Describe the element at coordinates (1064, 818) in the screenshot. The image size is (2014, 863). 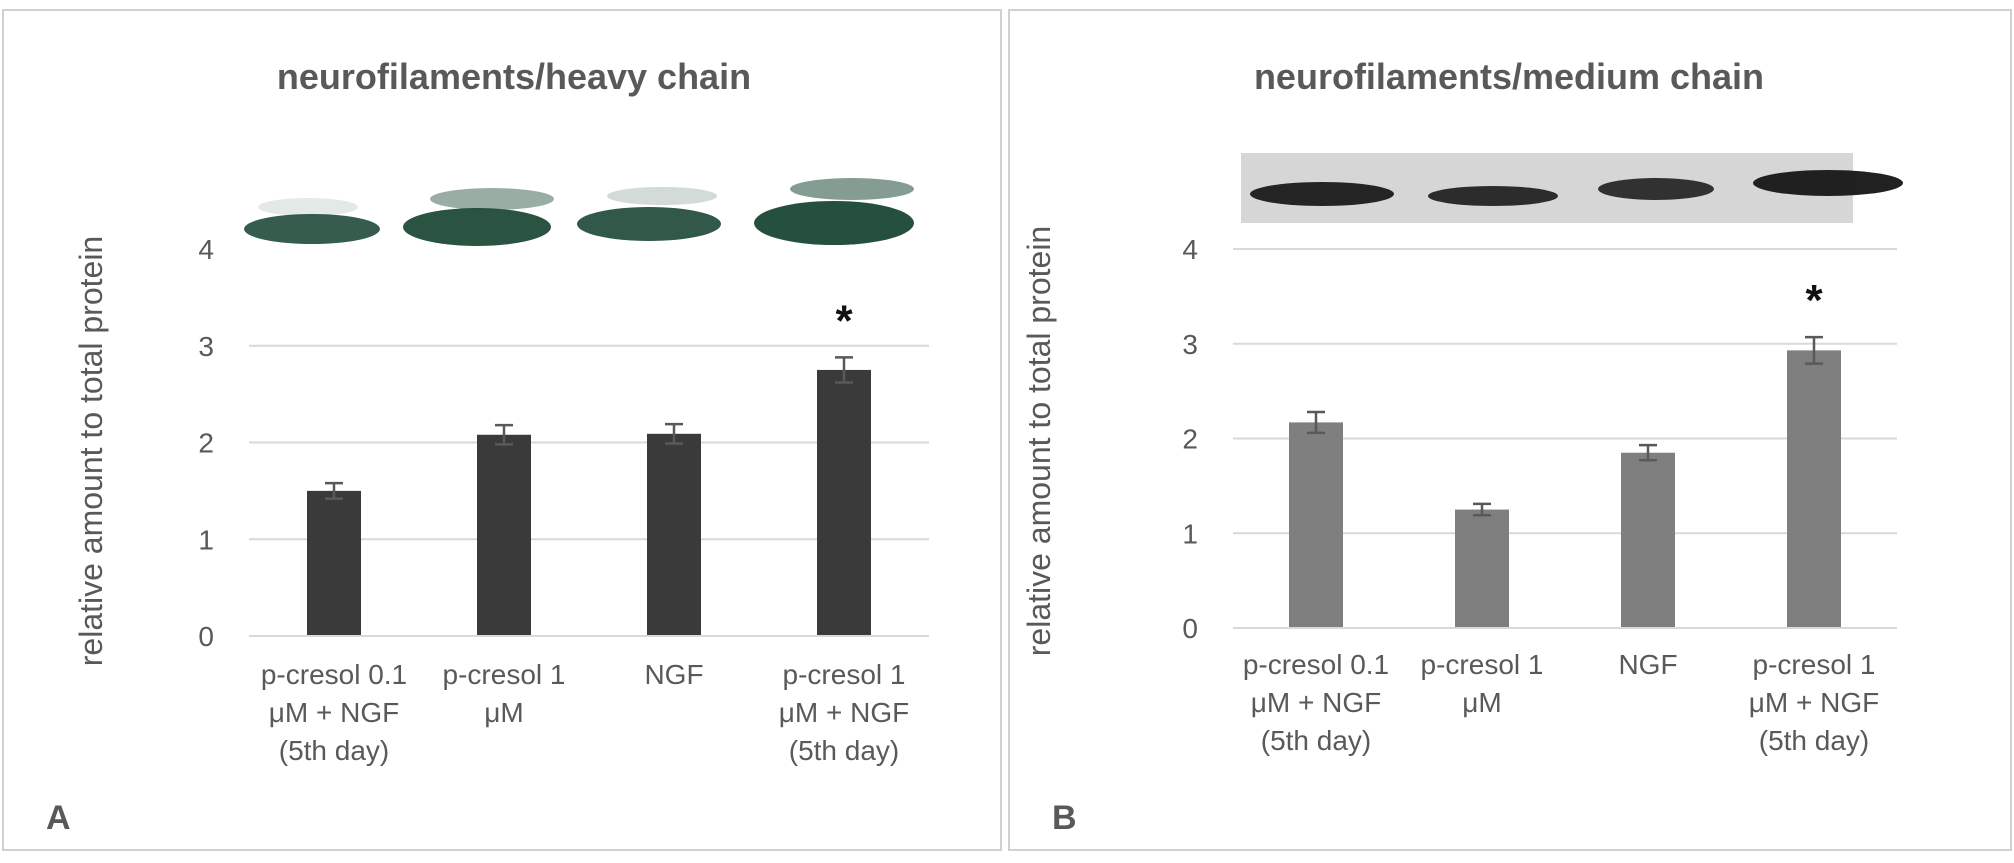
I see `panel-label: B` at that location.